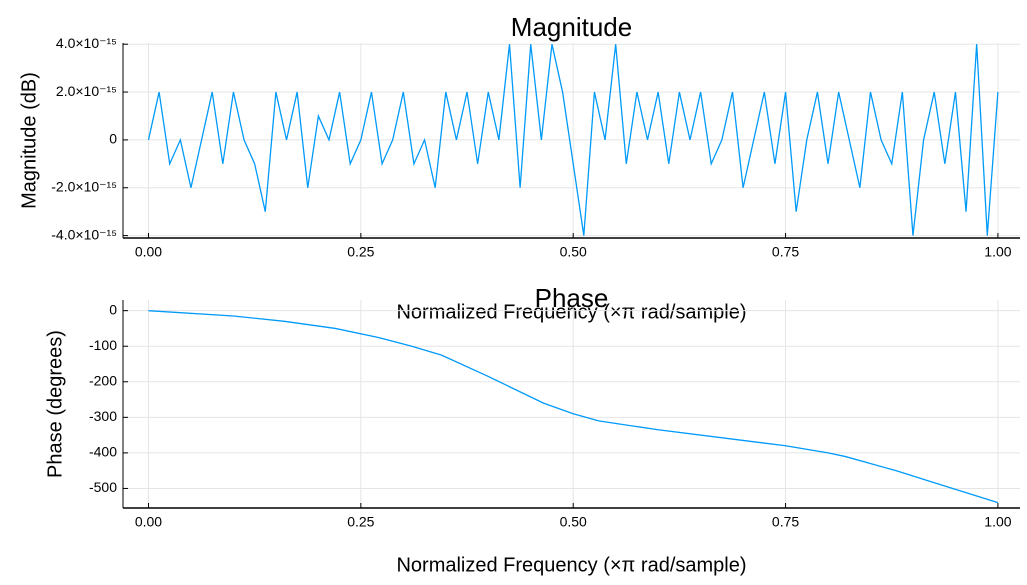  What do you see at coordinates (103, 345) in the screenshot?
I see `y-tick-label: -100` at bounding box center [103, 345].